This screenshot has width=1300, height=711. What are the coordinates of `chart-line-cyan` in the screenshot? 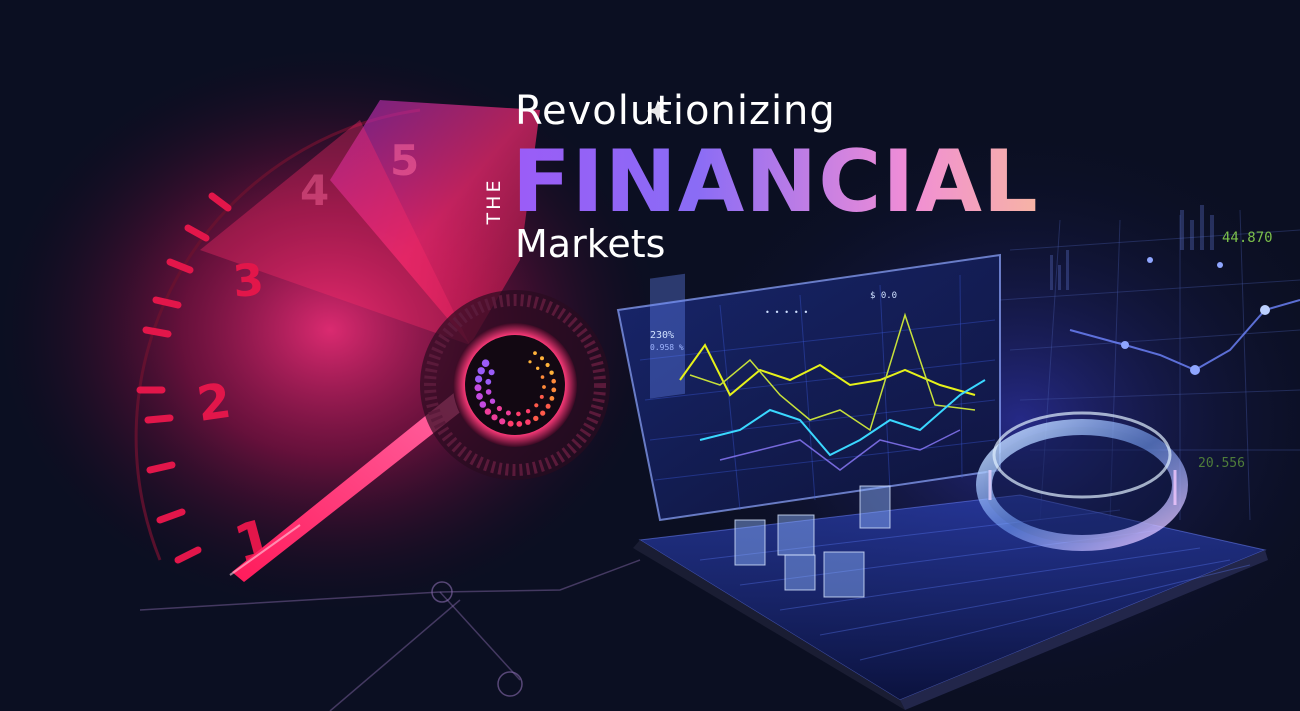 It's located at (842, 418).